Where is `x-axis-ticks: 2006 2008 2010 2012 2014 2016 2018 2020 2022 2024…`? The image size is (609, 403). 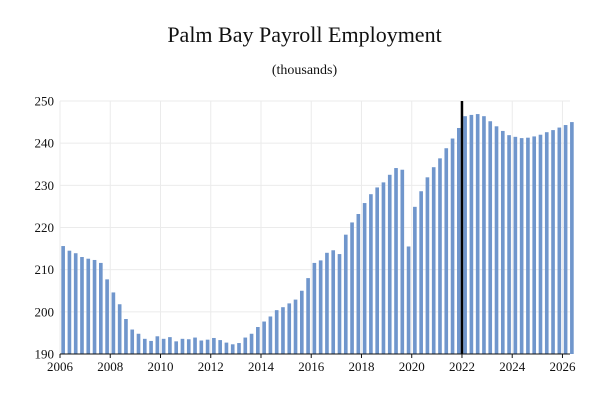 x-axis-ticks: 2006 2008 2010 2012 2014 2016 2018 2020 2022 2024… is located at coordinates (311, 364).